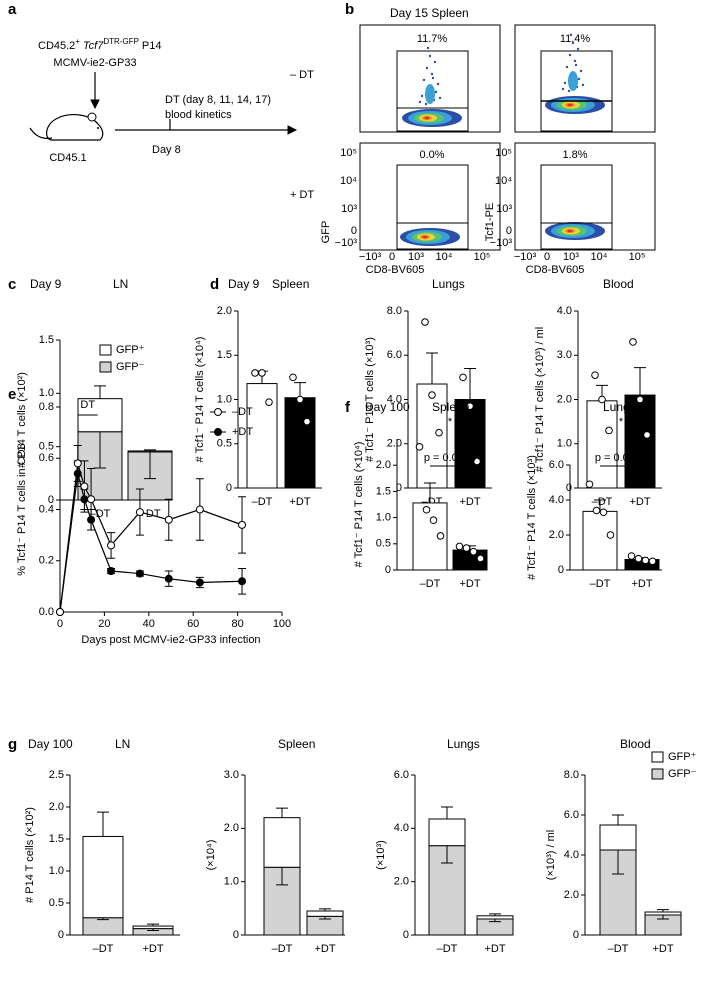 This screenshot has height=1004, width=718. What do you see at coordinates (448, 284) in the screenshot?
I see `chart-title: Lungs` at bounding box center [448, 284].